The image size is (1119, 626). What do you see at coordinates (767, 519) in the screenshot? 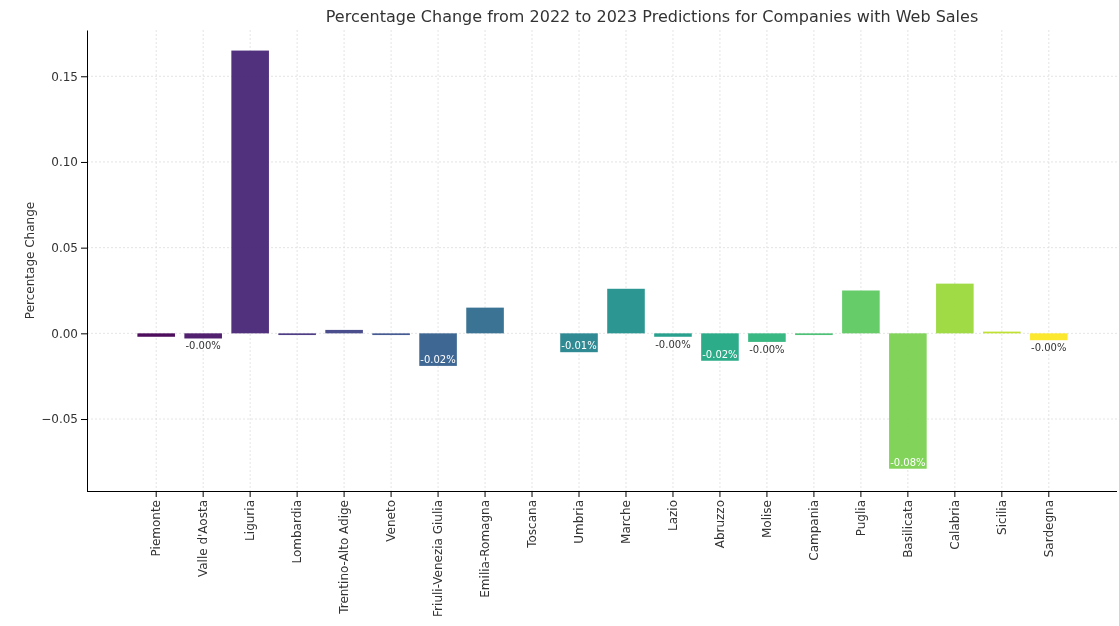
I see `x-tick-label: Molise` at bounding box center [767, 519].